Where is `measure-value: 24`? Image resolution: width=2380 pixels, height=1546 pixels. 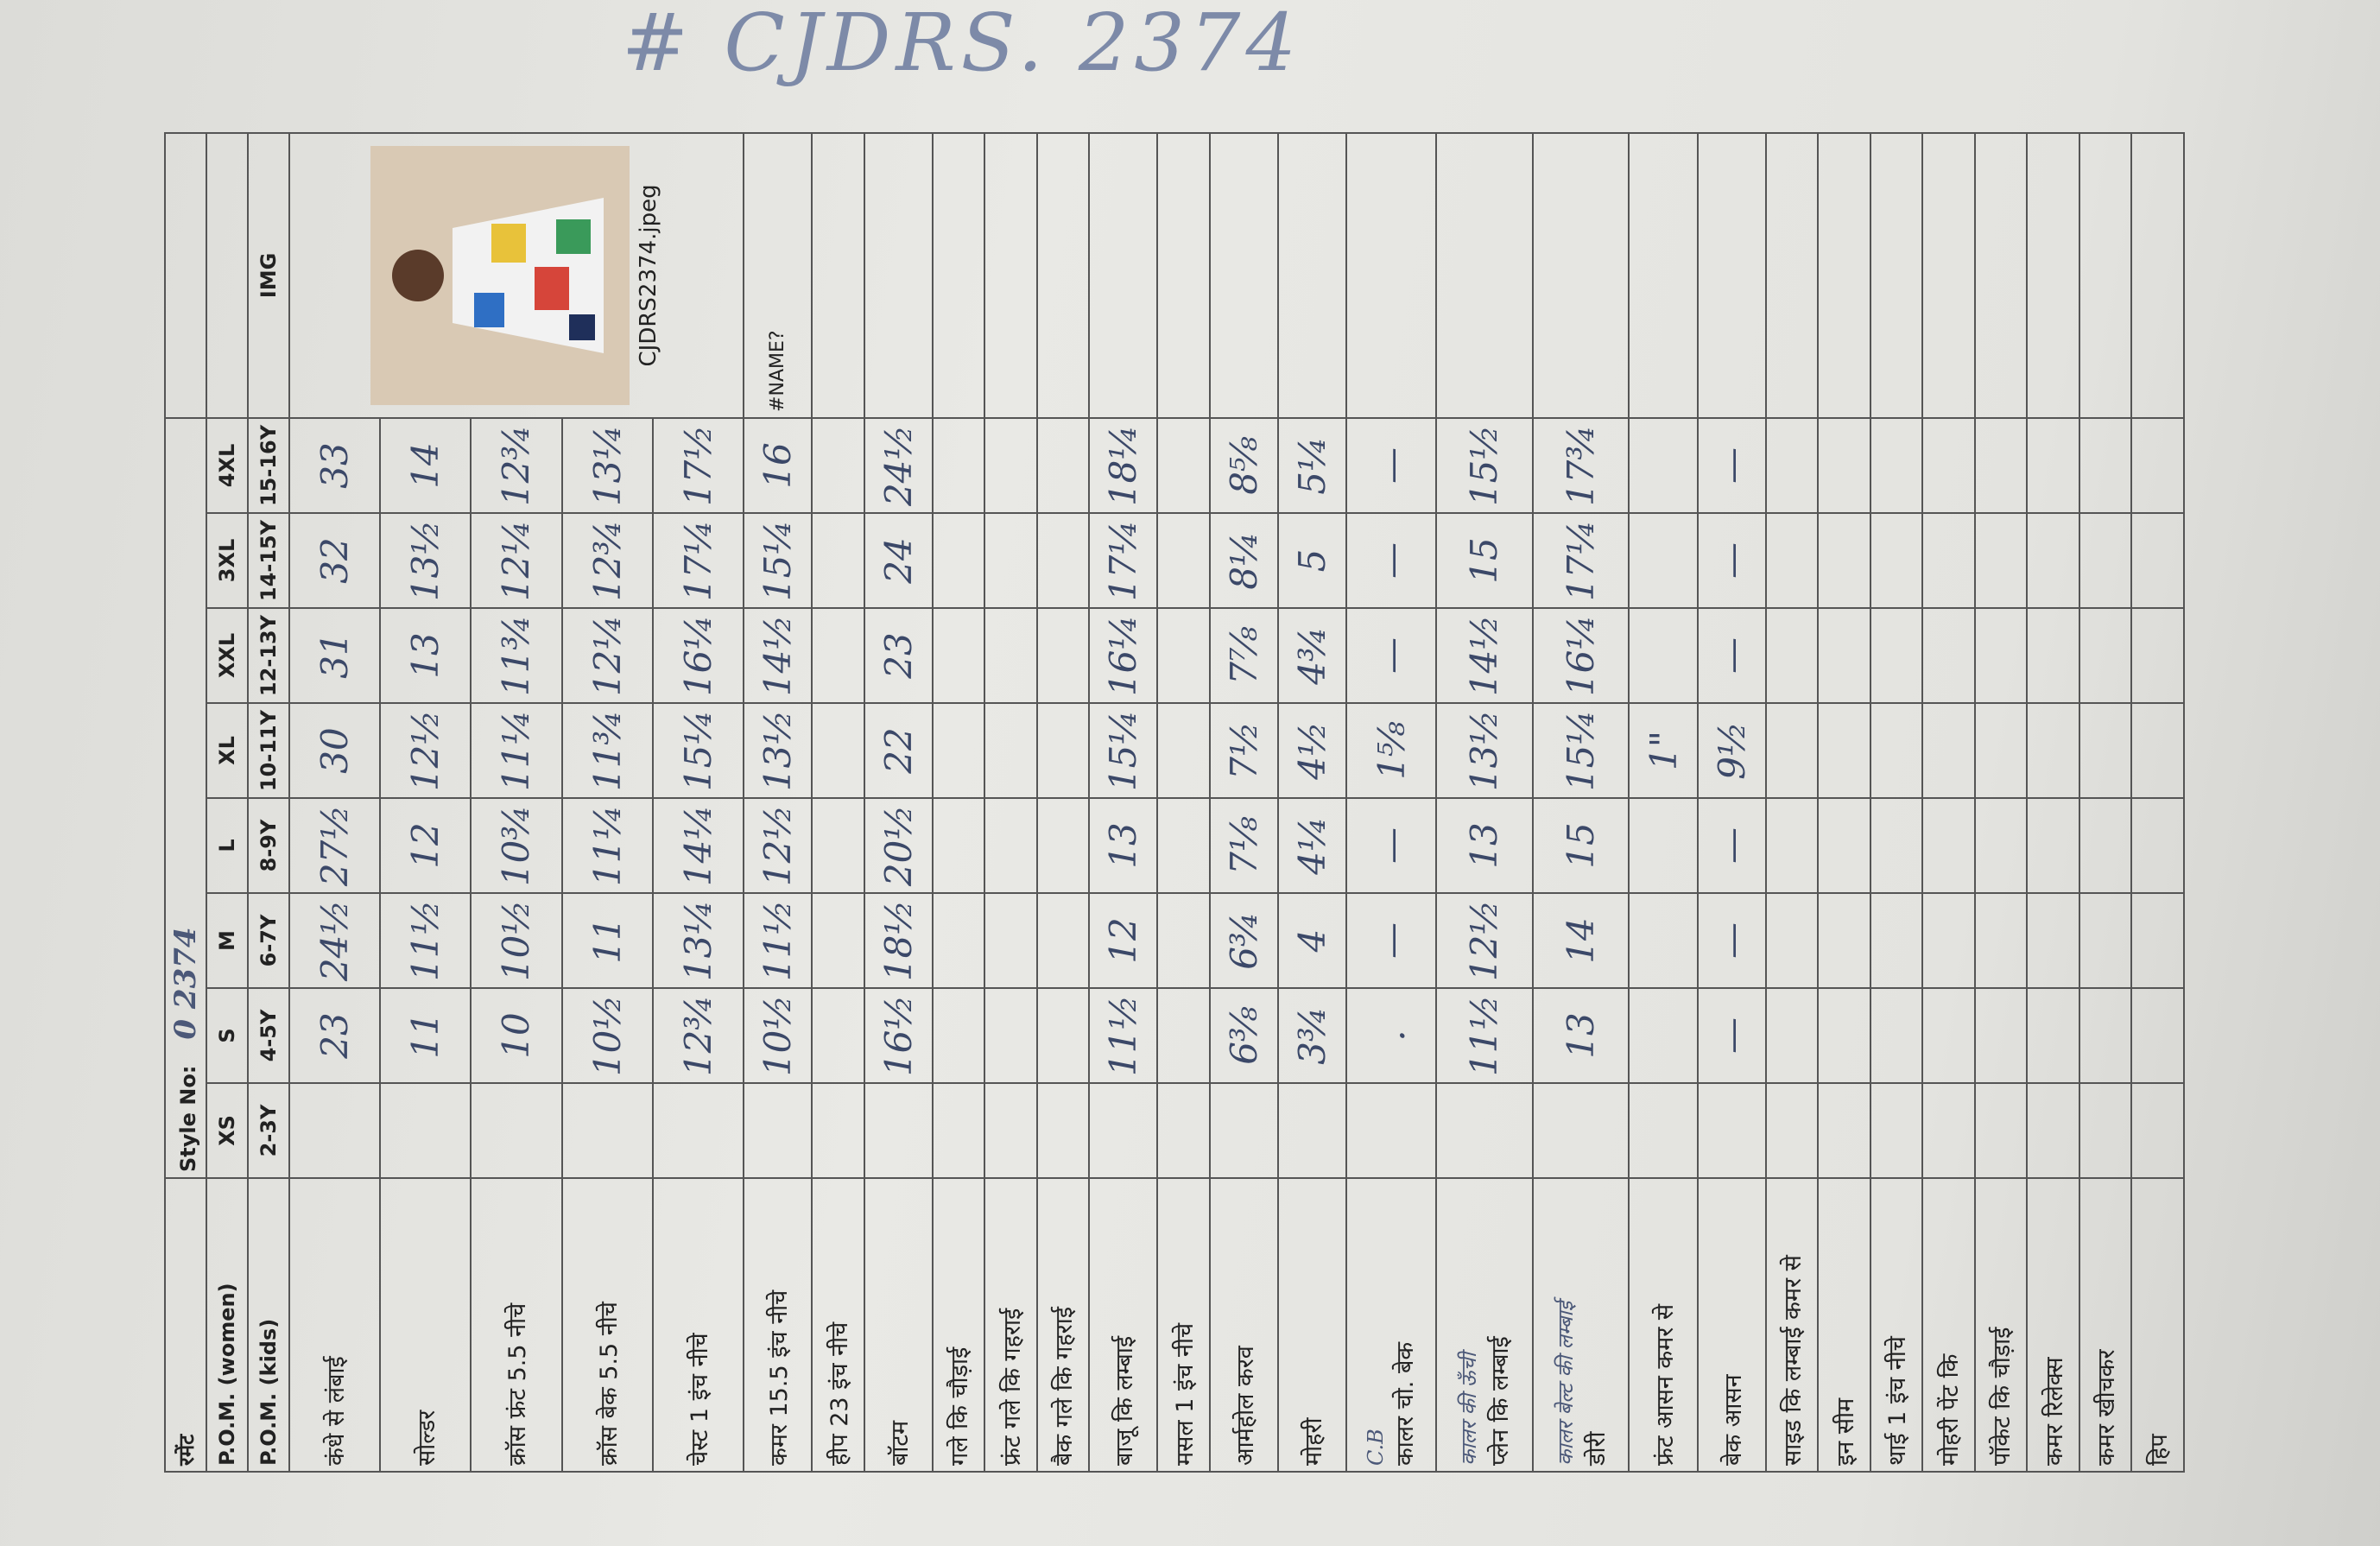
measure-value: 24 is located at coordinates (898, 561).